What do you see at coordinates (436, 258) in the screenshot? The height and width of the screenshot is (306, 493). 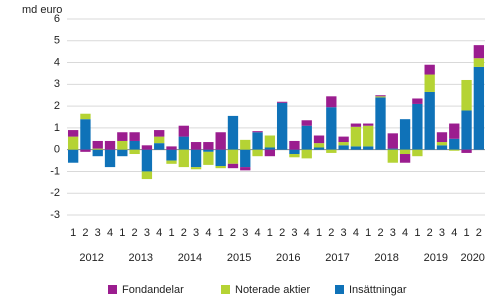 I see `year-label: 2019` at bounding box center [436, 258].